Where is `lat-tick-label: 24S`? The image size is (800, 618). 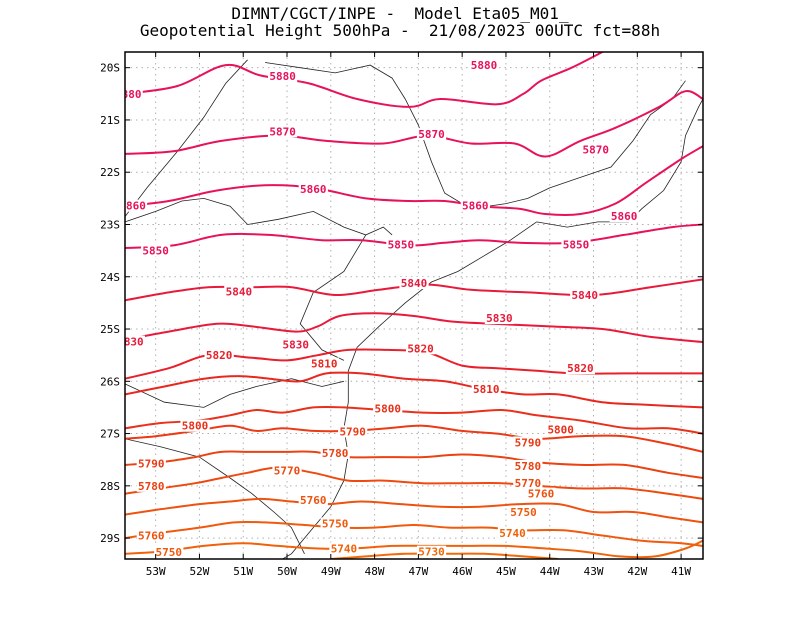 lat-tick-label: 24S is located at coordinates (110, 277).